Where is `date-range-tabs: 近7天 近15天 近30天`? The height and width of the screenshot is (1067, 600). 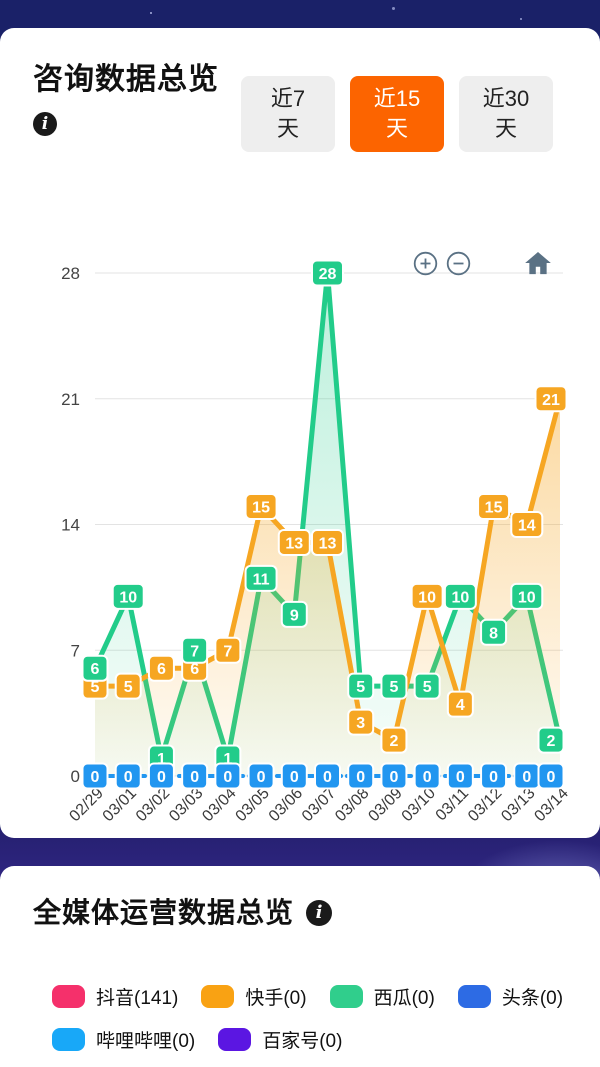 date-range-tabs: 近7天 近15天 近30天 is located at coordinates (397, 114).